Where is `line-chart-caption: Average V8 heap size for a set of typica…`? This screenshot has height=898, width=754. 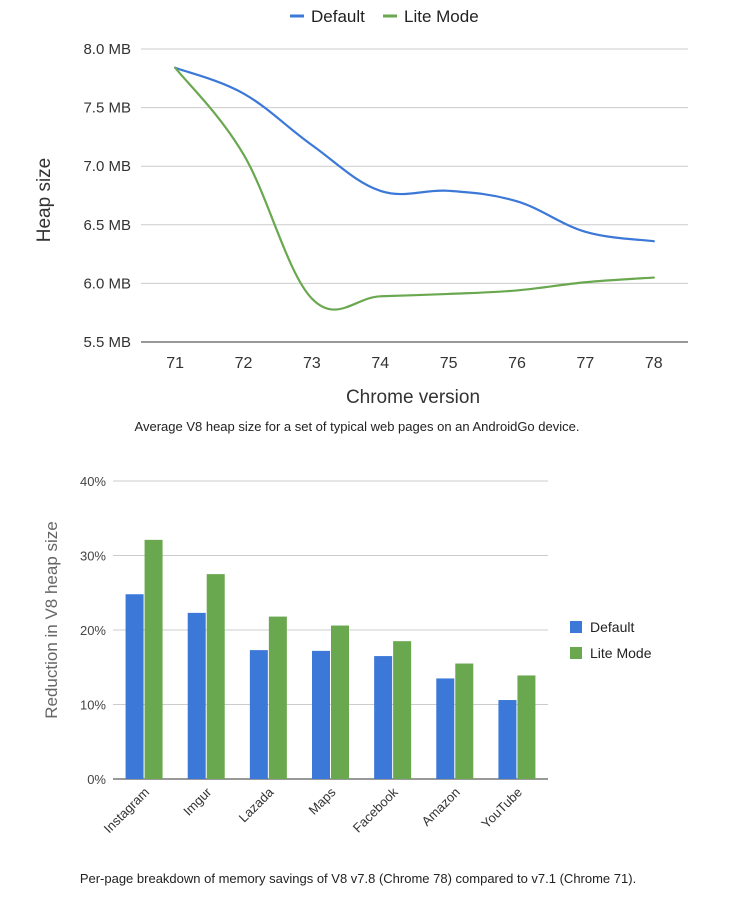
line-chart-caption: Average V8 heap size for a set of typica… is located at coordinates (357, 426).